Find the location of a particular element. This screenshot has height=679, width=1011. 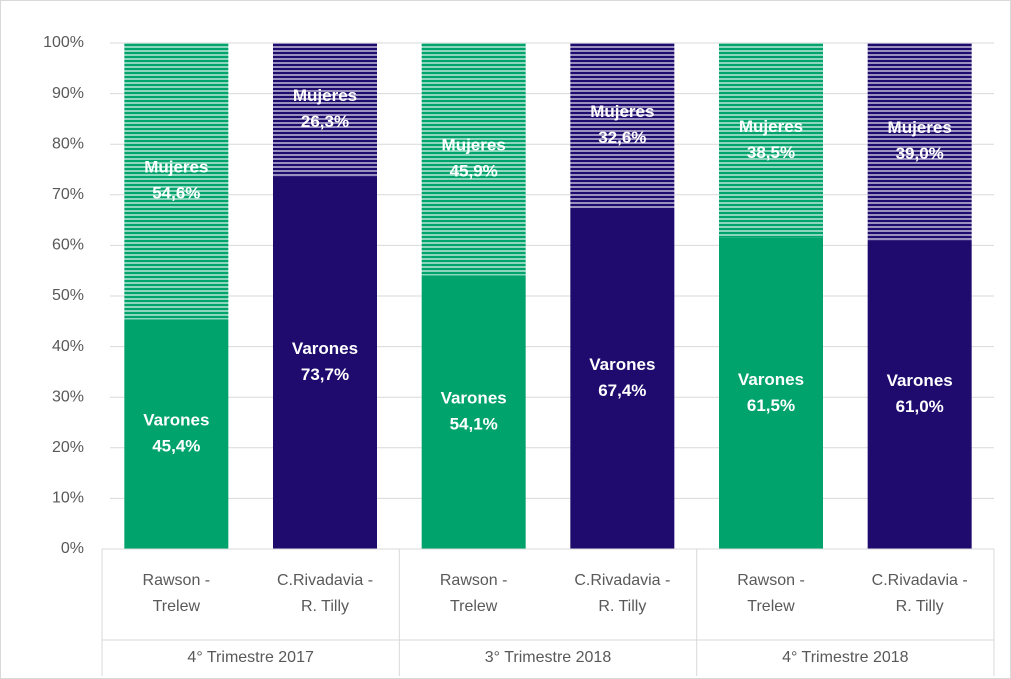

data-label: 67,4% is located at coordinates (622, 390).